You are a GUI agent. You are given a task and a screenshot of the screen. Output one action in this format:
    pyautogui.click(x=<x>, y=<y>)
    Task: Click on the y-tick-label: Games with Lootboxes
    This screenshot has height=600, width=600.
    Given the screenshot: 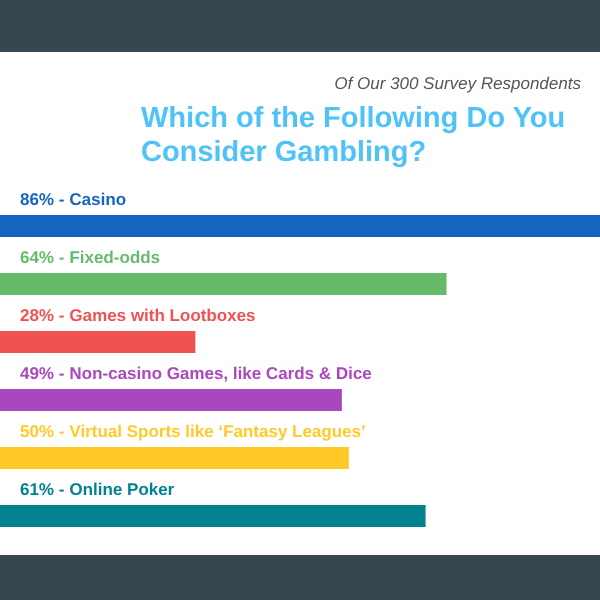 What is the action you would take?
    pyautogui.click(x=162, y=315)
    